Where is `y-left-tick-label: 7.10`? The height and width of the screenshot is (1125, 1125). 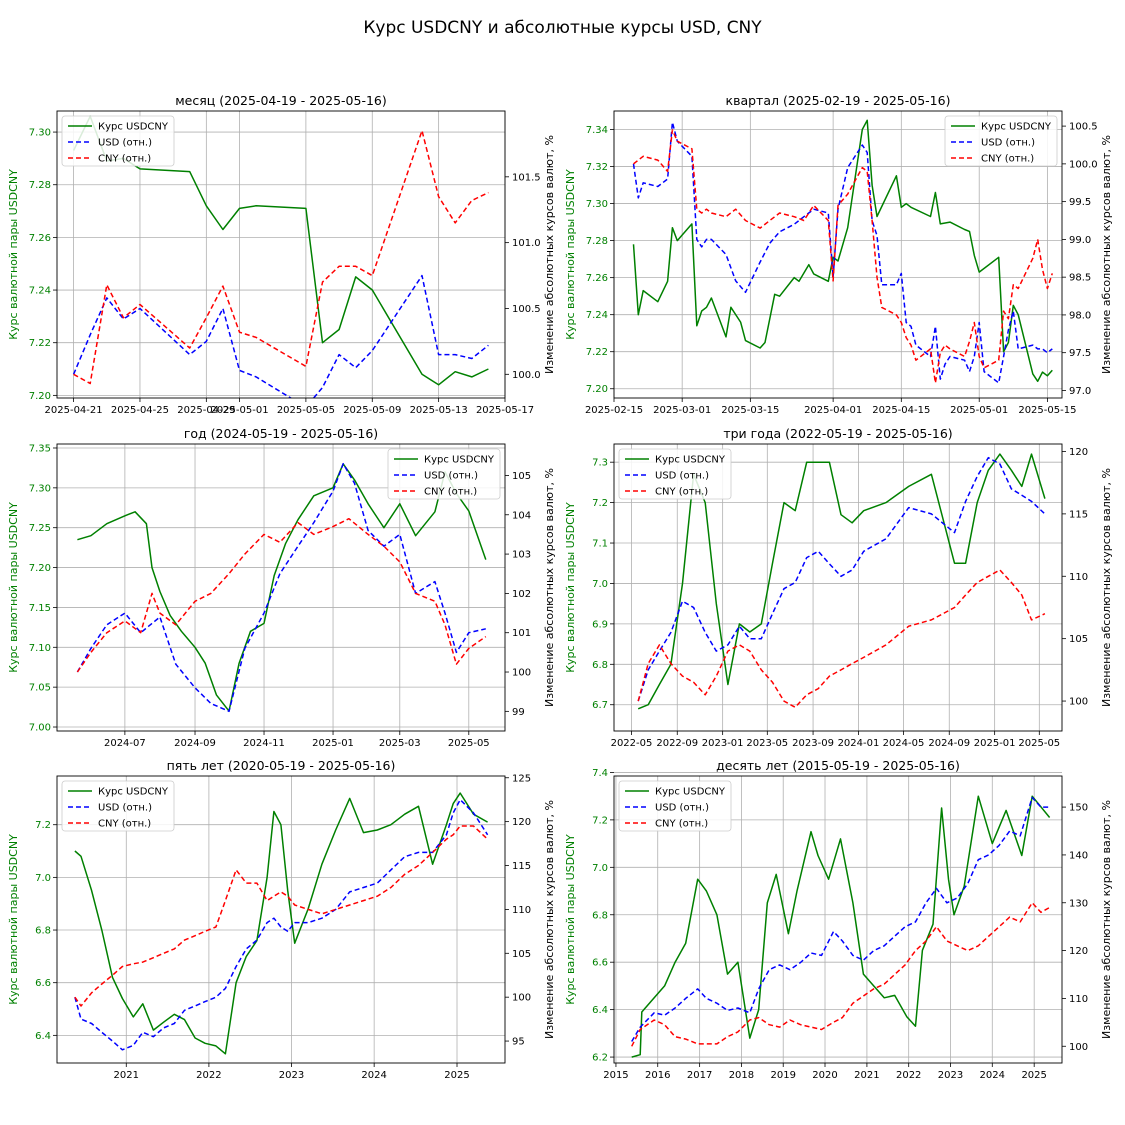 y-left-tick-label: 7.10 is located at coordinates (40, 648).